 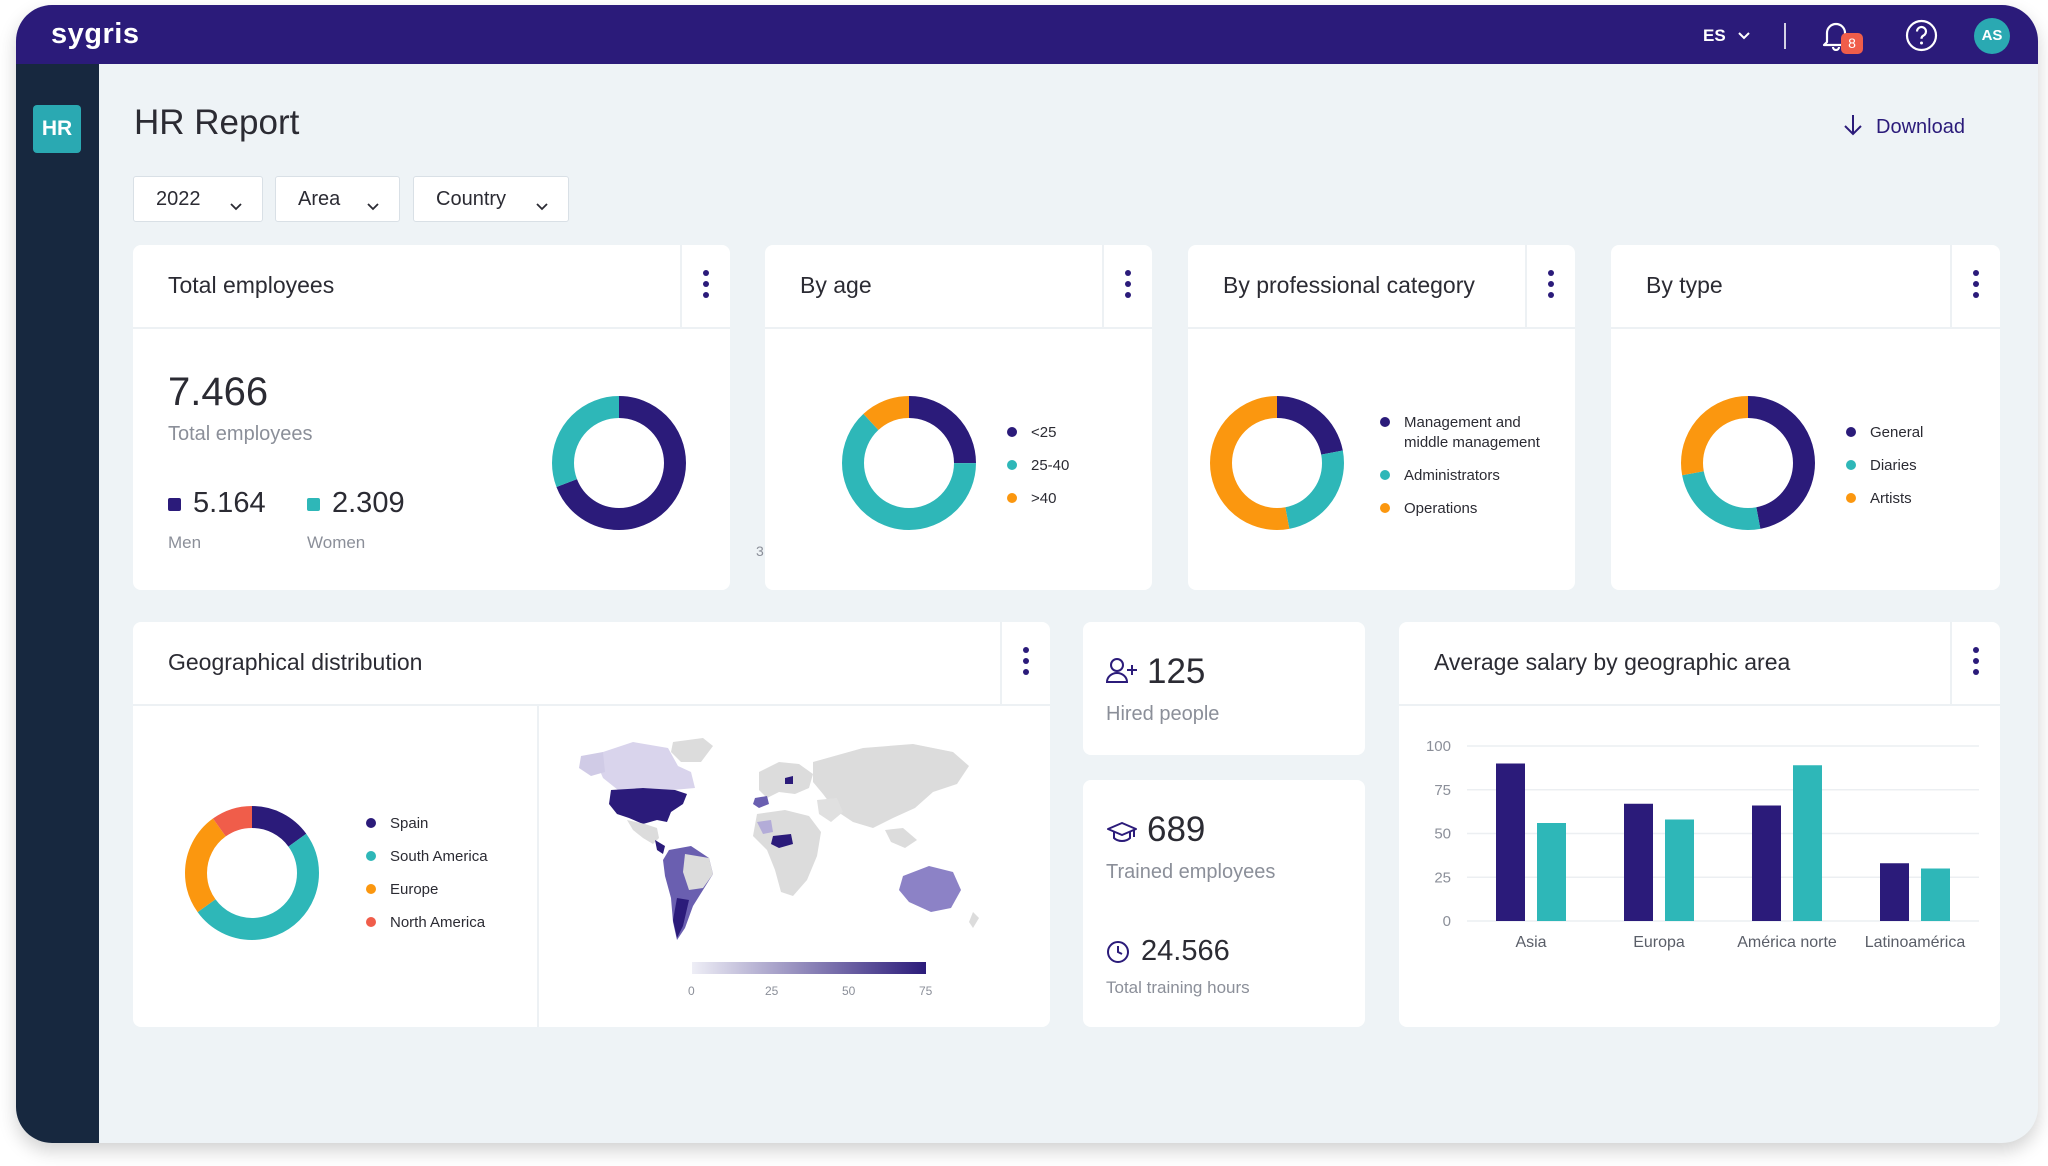 I want to click on by-age-card: By age <25 25-40 >40, so click(x=958, y=417).